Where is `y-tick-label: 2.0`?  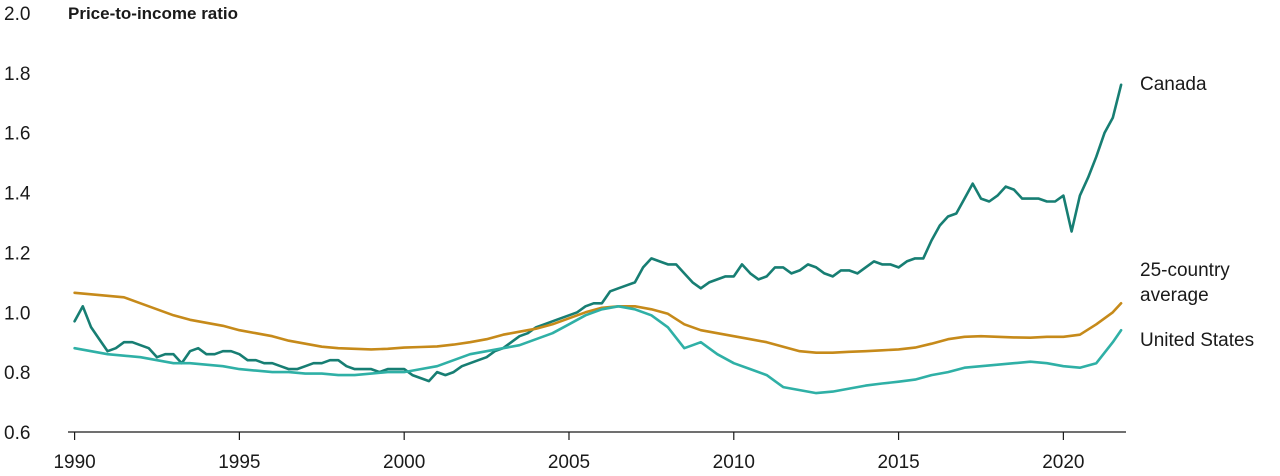
y-tick-label: 2.0 is located at coordinates (17, 14).